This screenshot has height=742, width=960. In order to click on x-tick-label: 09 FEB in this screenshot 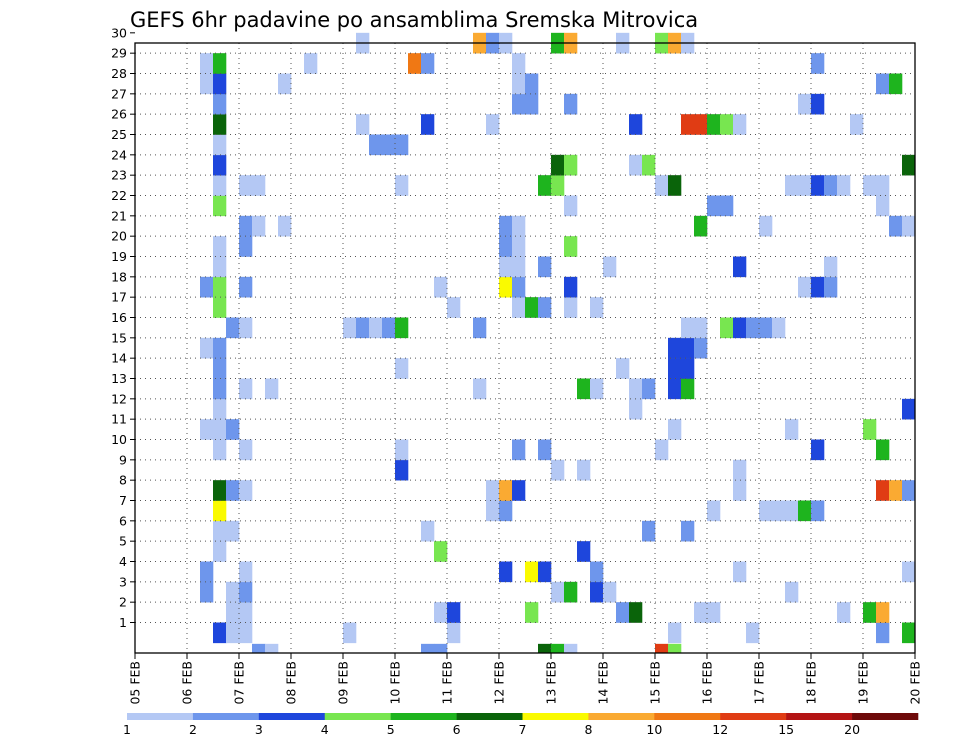, I will do `click(343, 683)`.